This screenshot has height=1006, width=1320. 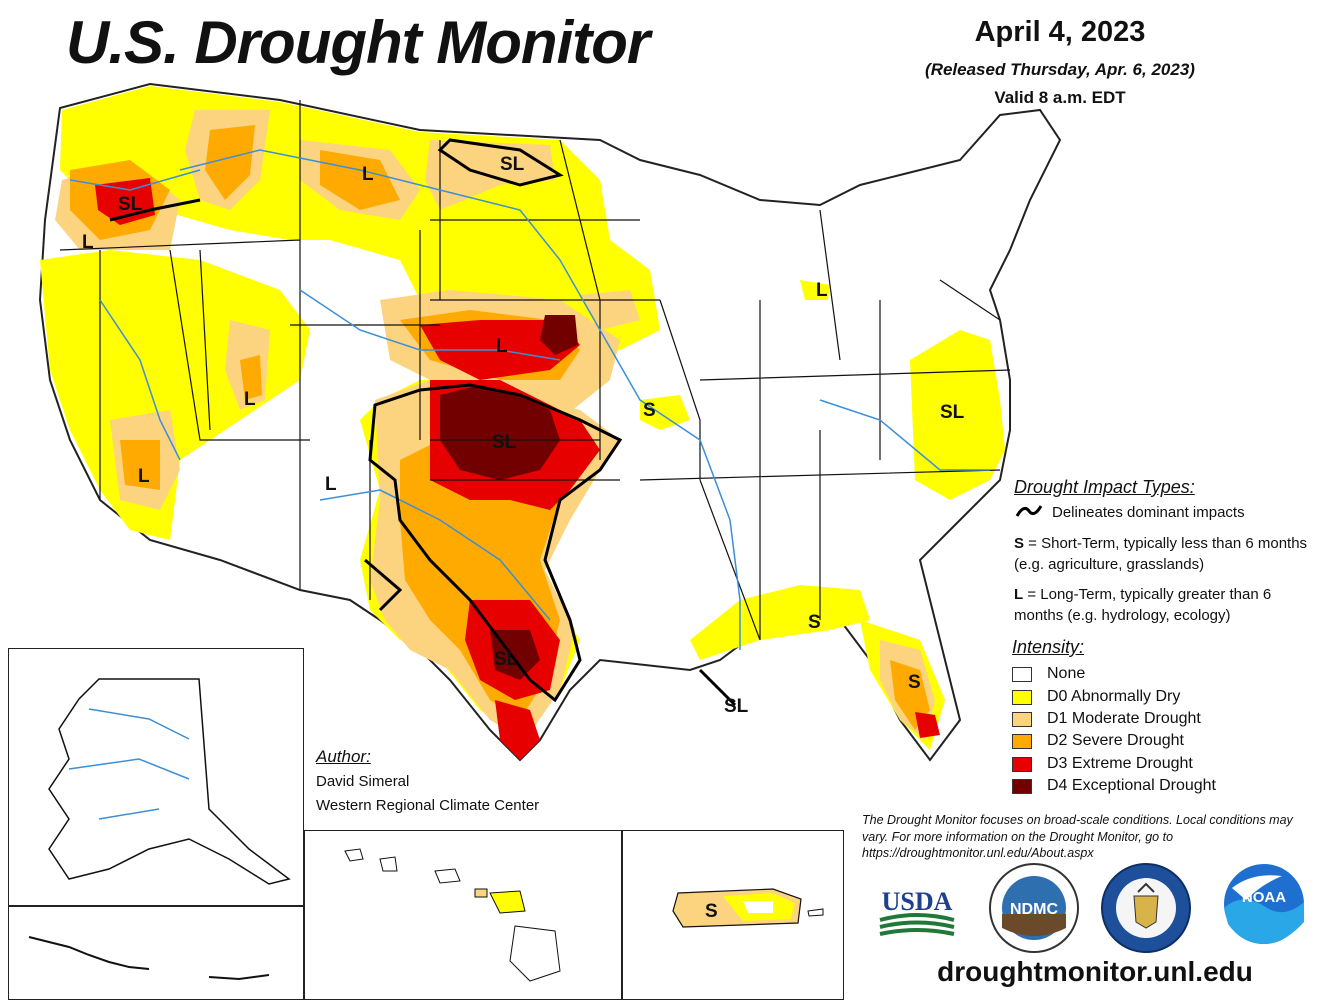 I want to click on ndmc-logo: NDMC, so click(x=1034, y=908).